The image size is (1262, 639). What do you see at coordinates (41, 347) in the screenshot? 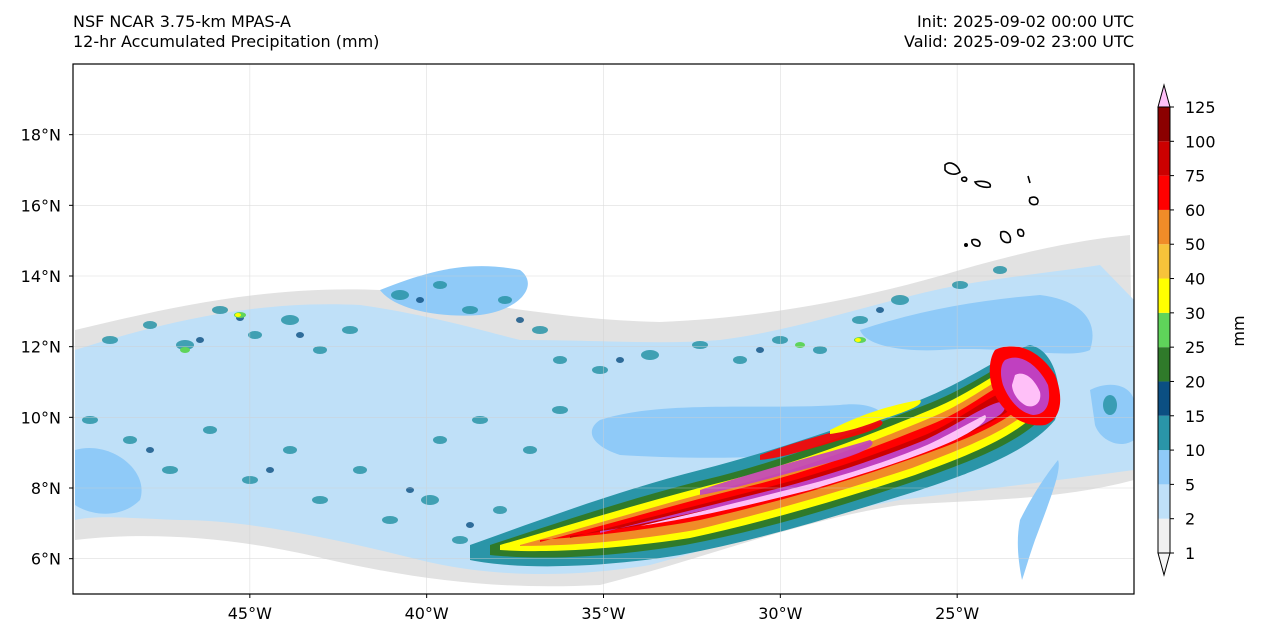
I see `lat-tick-label: 12°N` at bounding box center [41, 347].